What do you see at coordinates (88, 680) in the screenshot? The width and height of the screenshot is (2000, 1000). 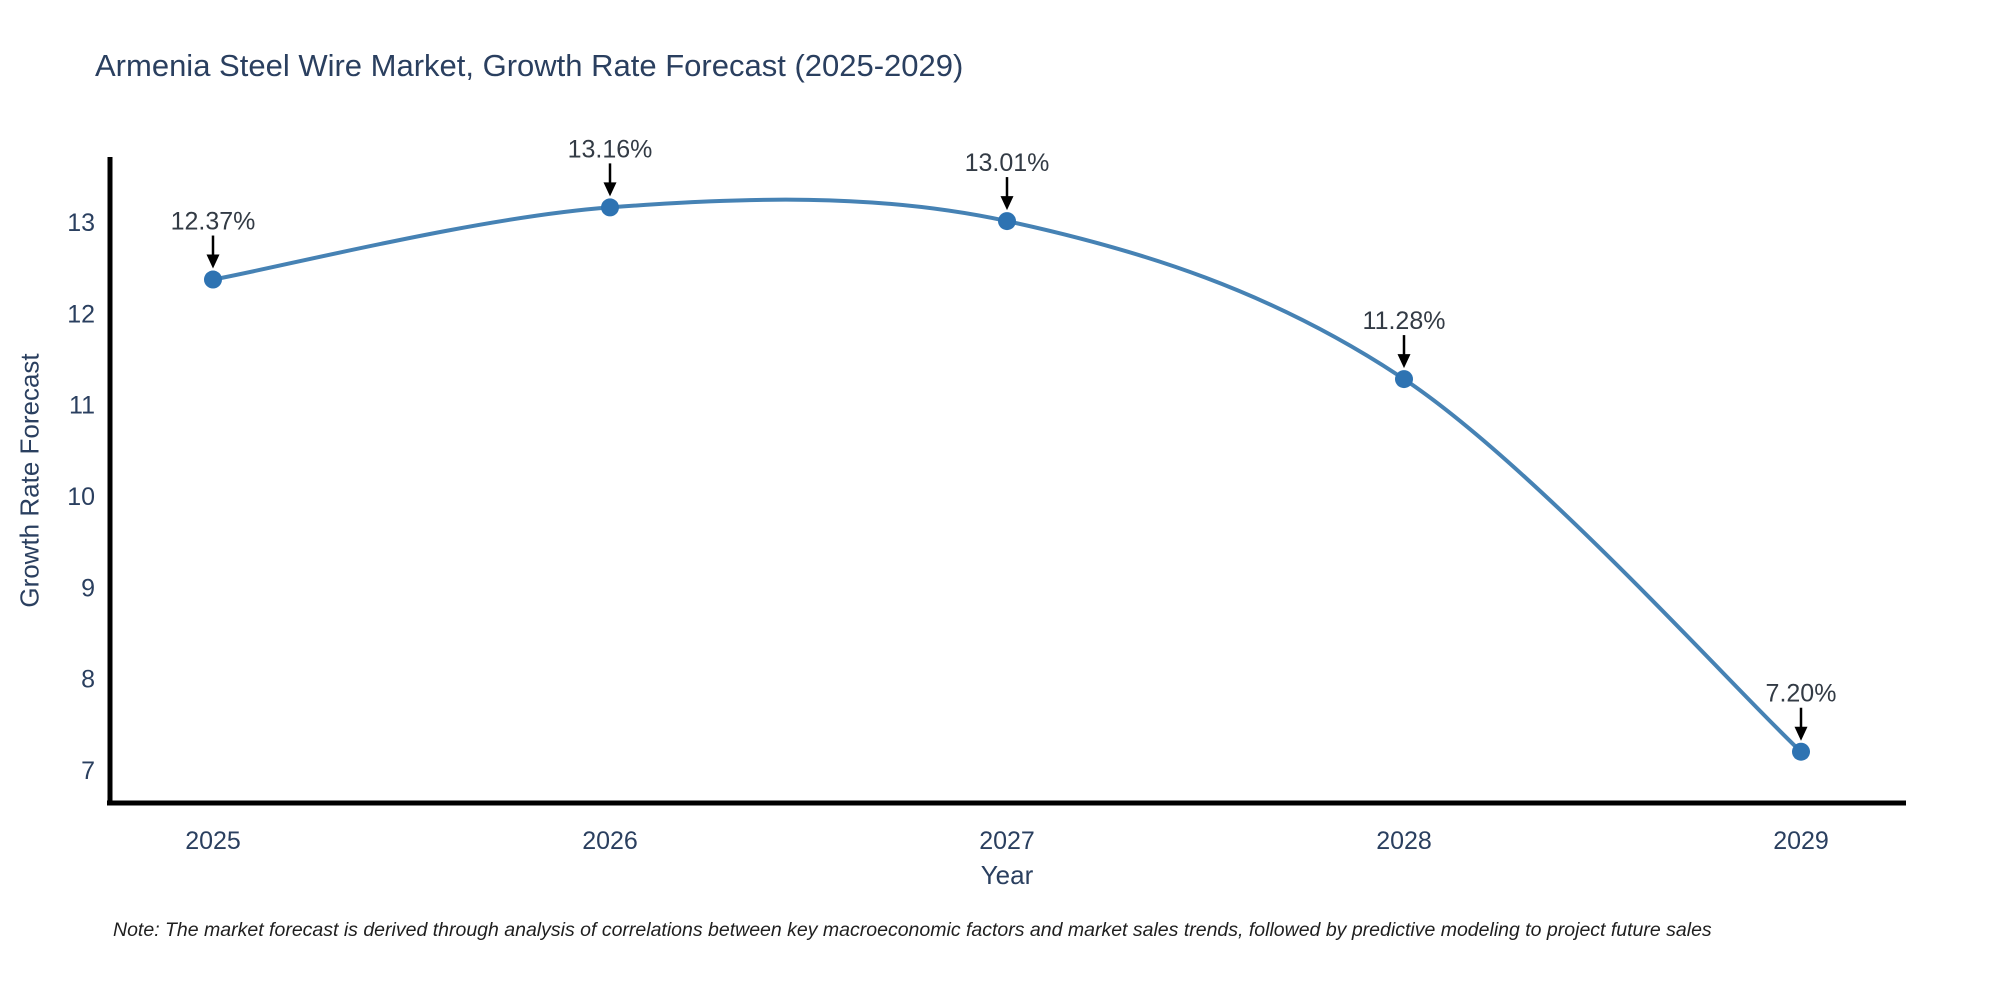 I see `y-tick-label: 8` at bounding box center [88, 680].